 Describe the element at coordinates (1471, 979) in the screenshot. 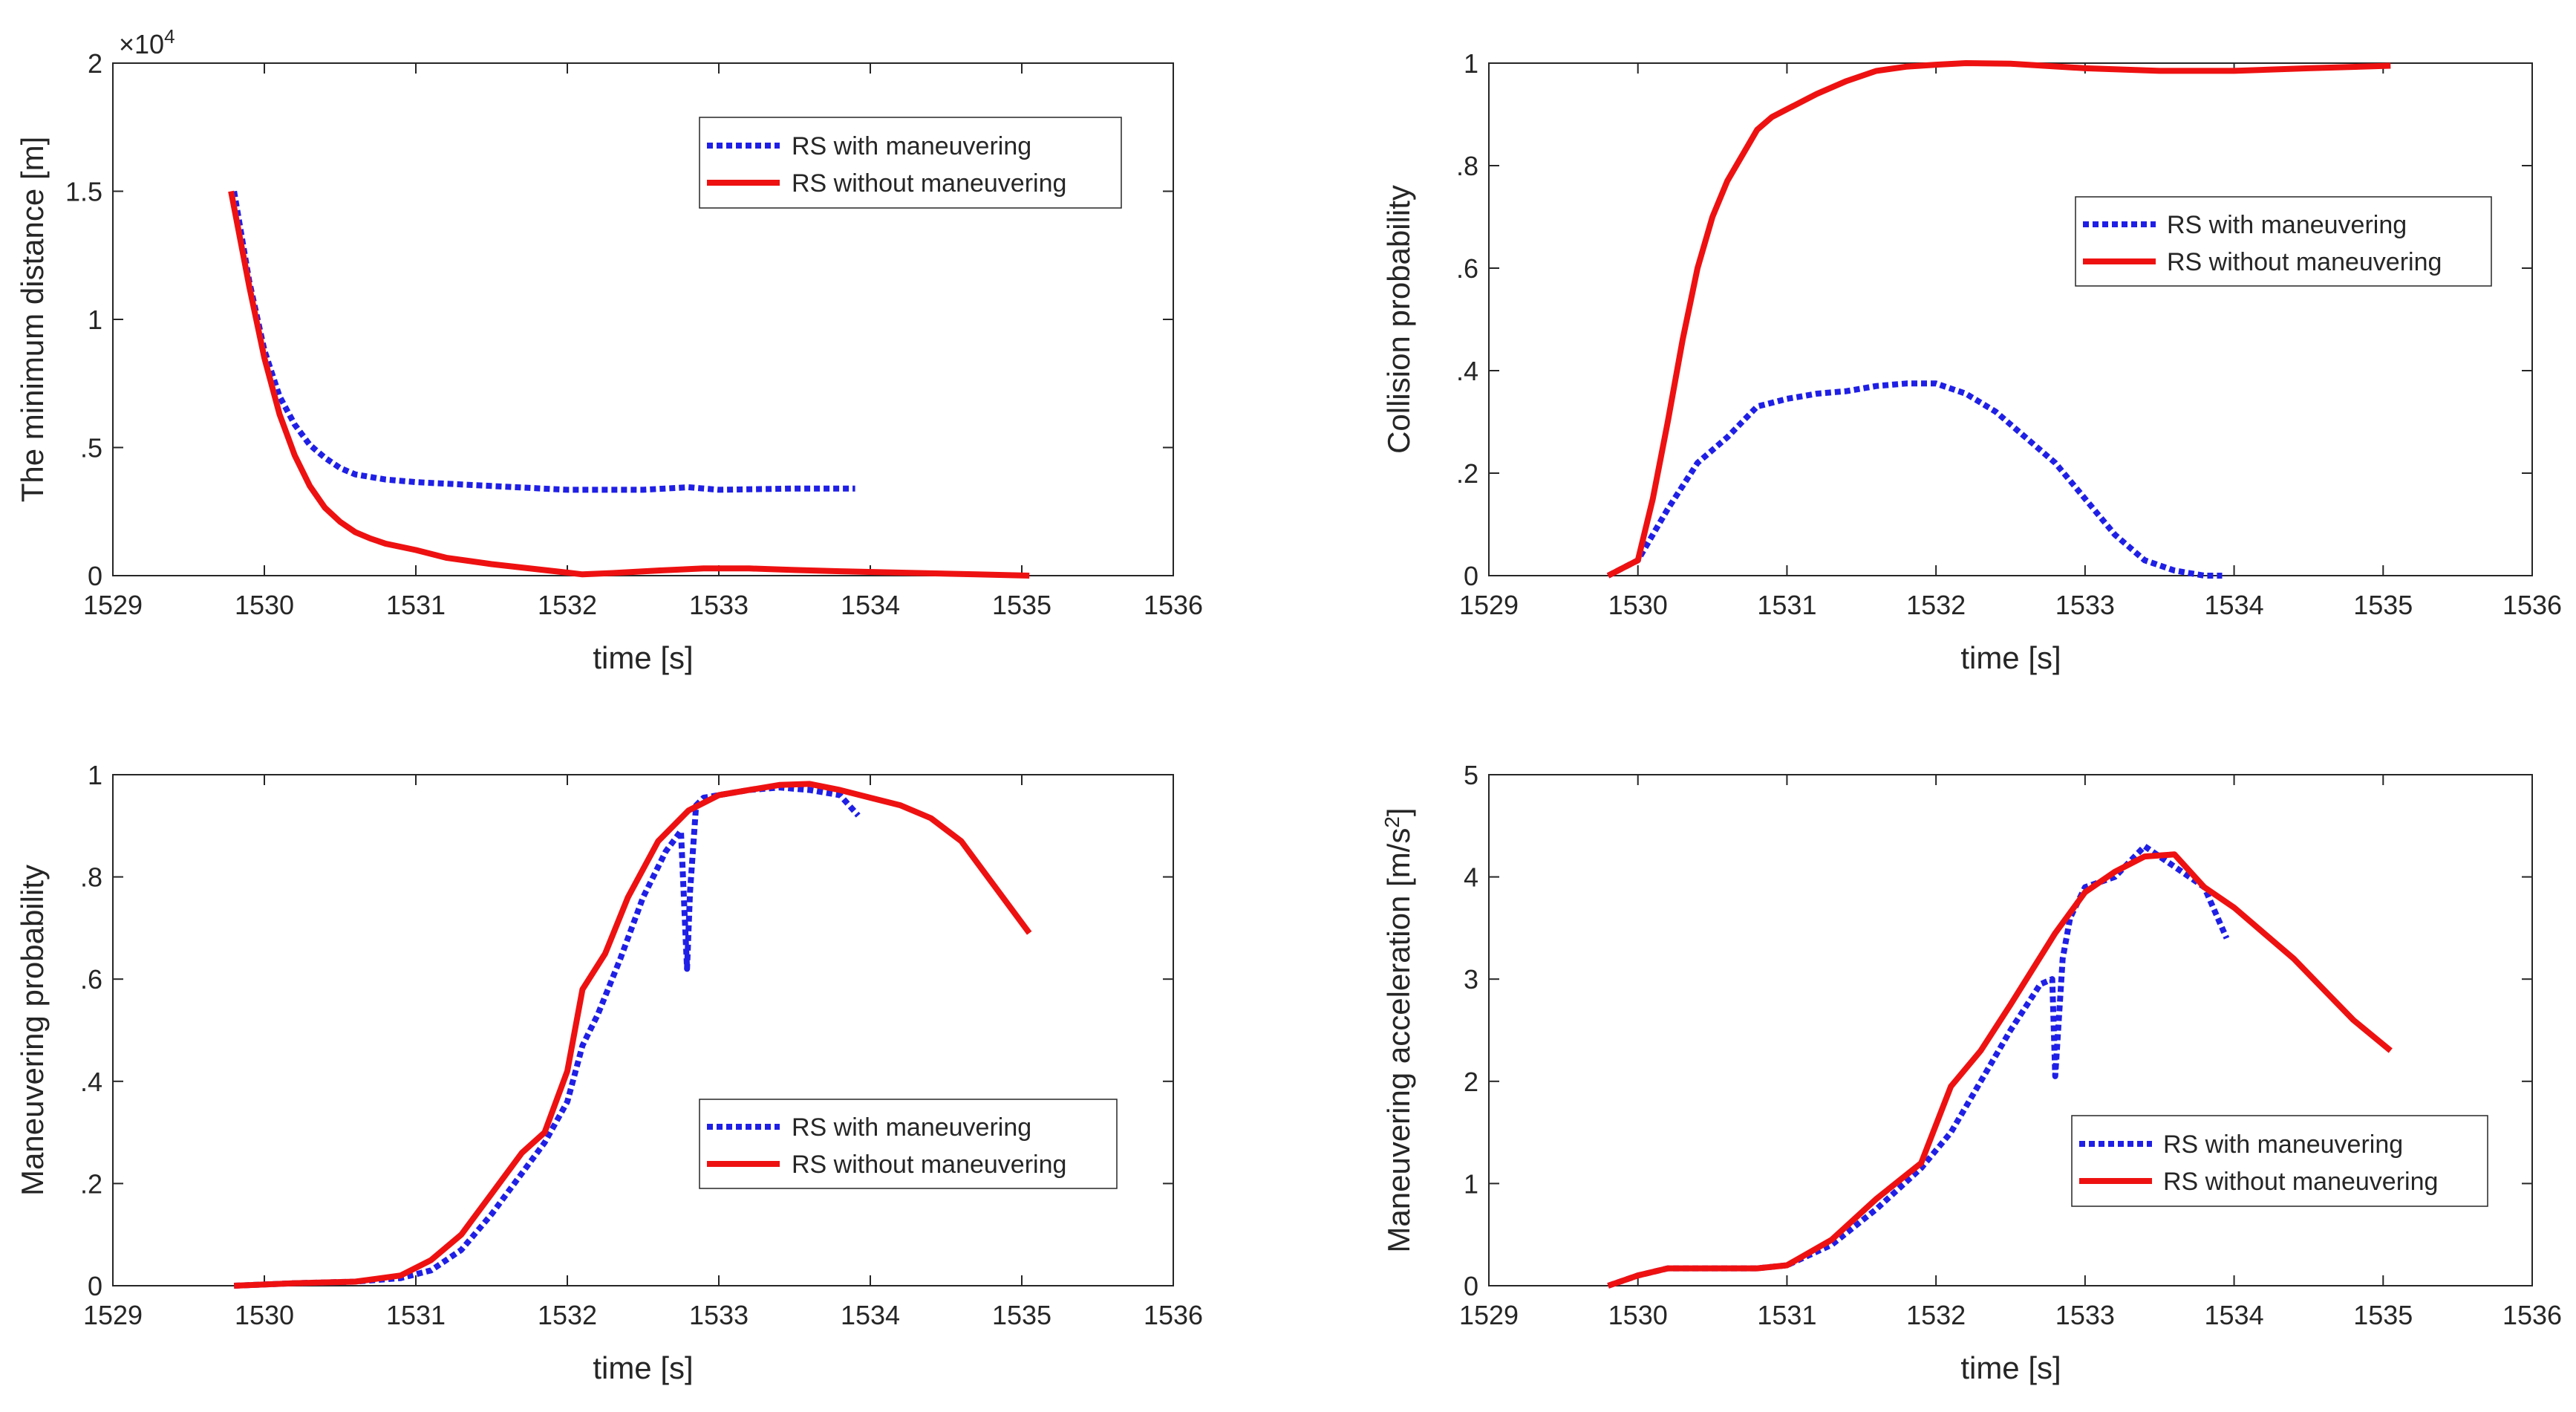

I see `y-tick-label: 3` at that location.